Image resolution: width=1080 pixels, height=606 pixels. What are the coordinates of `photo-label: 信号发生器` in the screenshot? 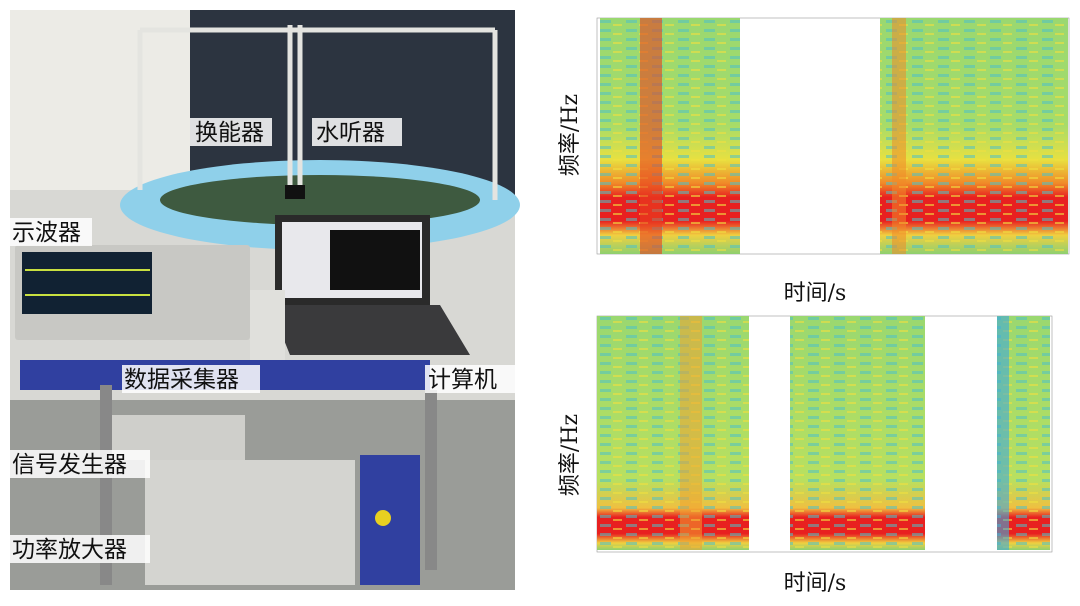 It's located at (69, 465).